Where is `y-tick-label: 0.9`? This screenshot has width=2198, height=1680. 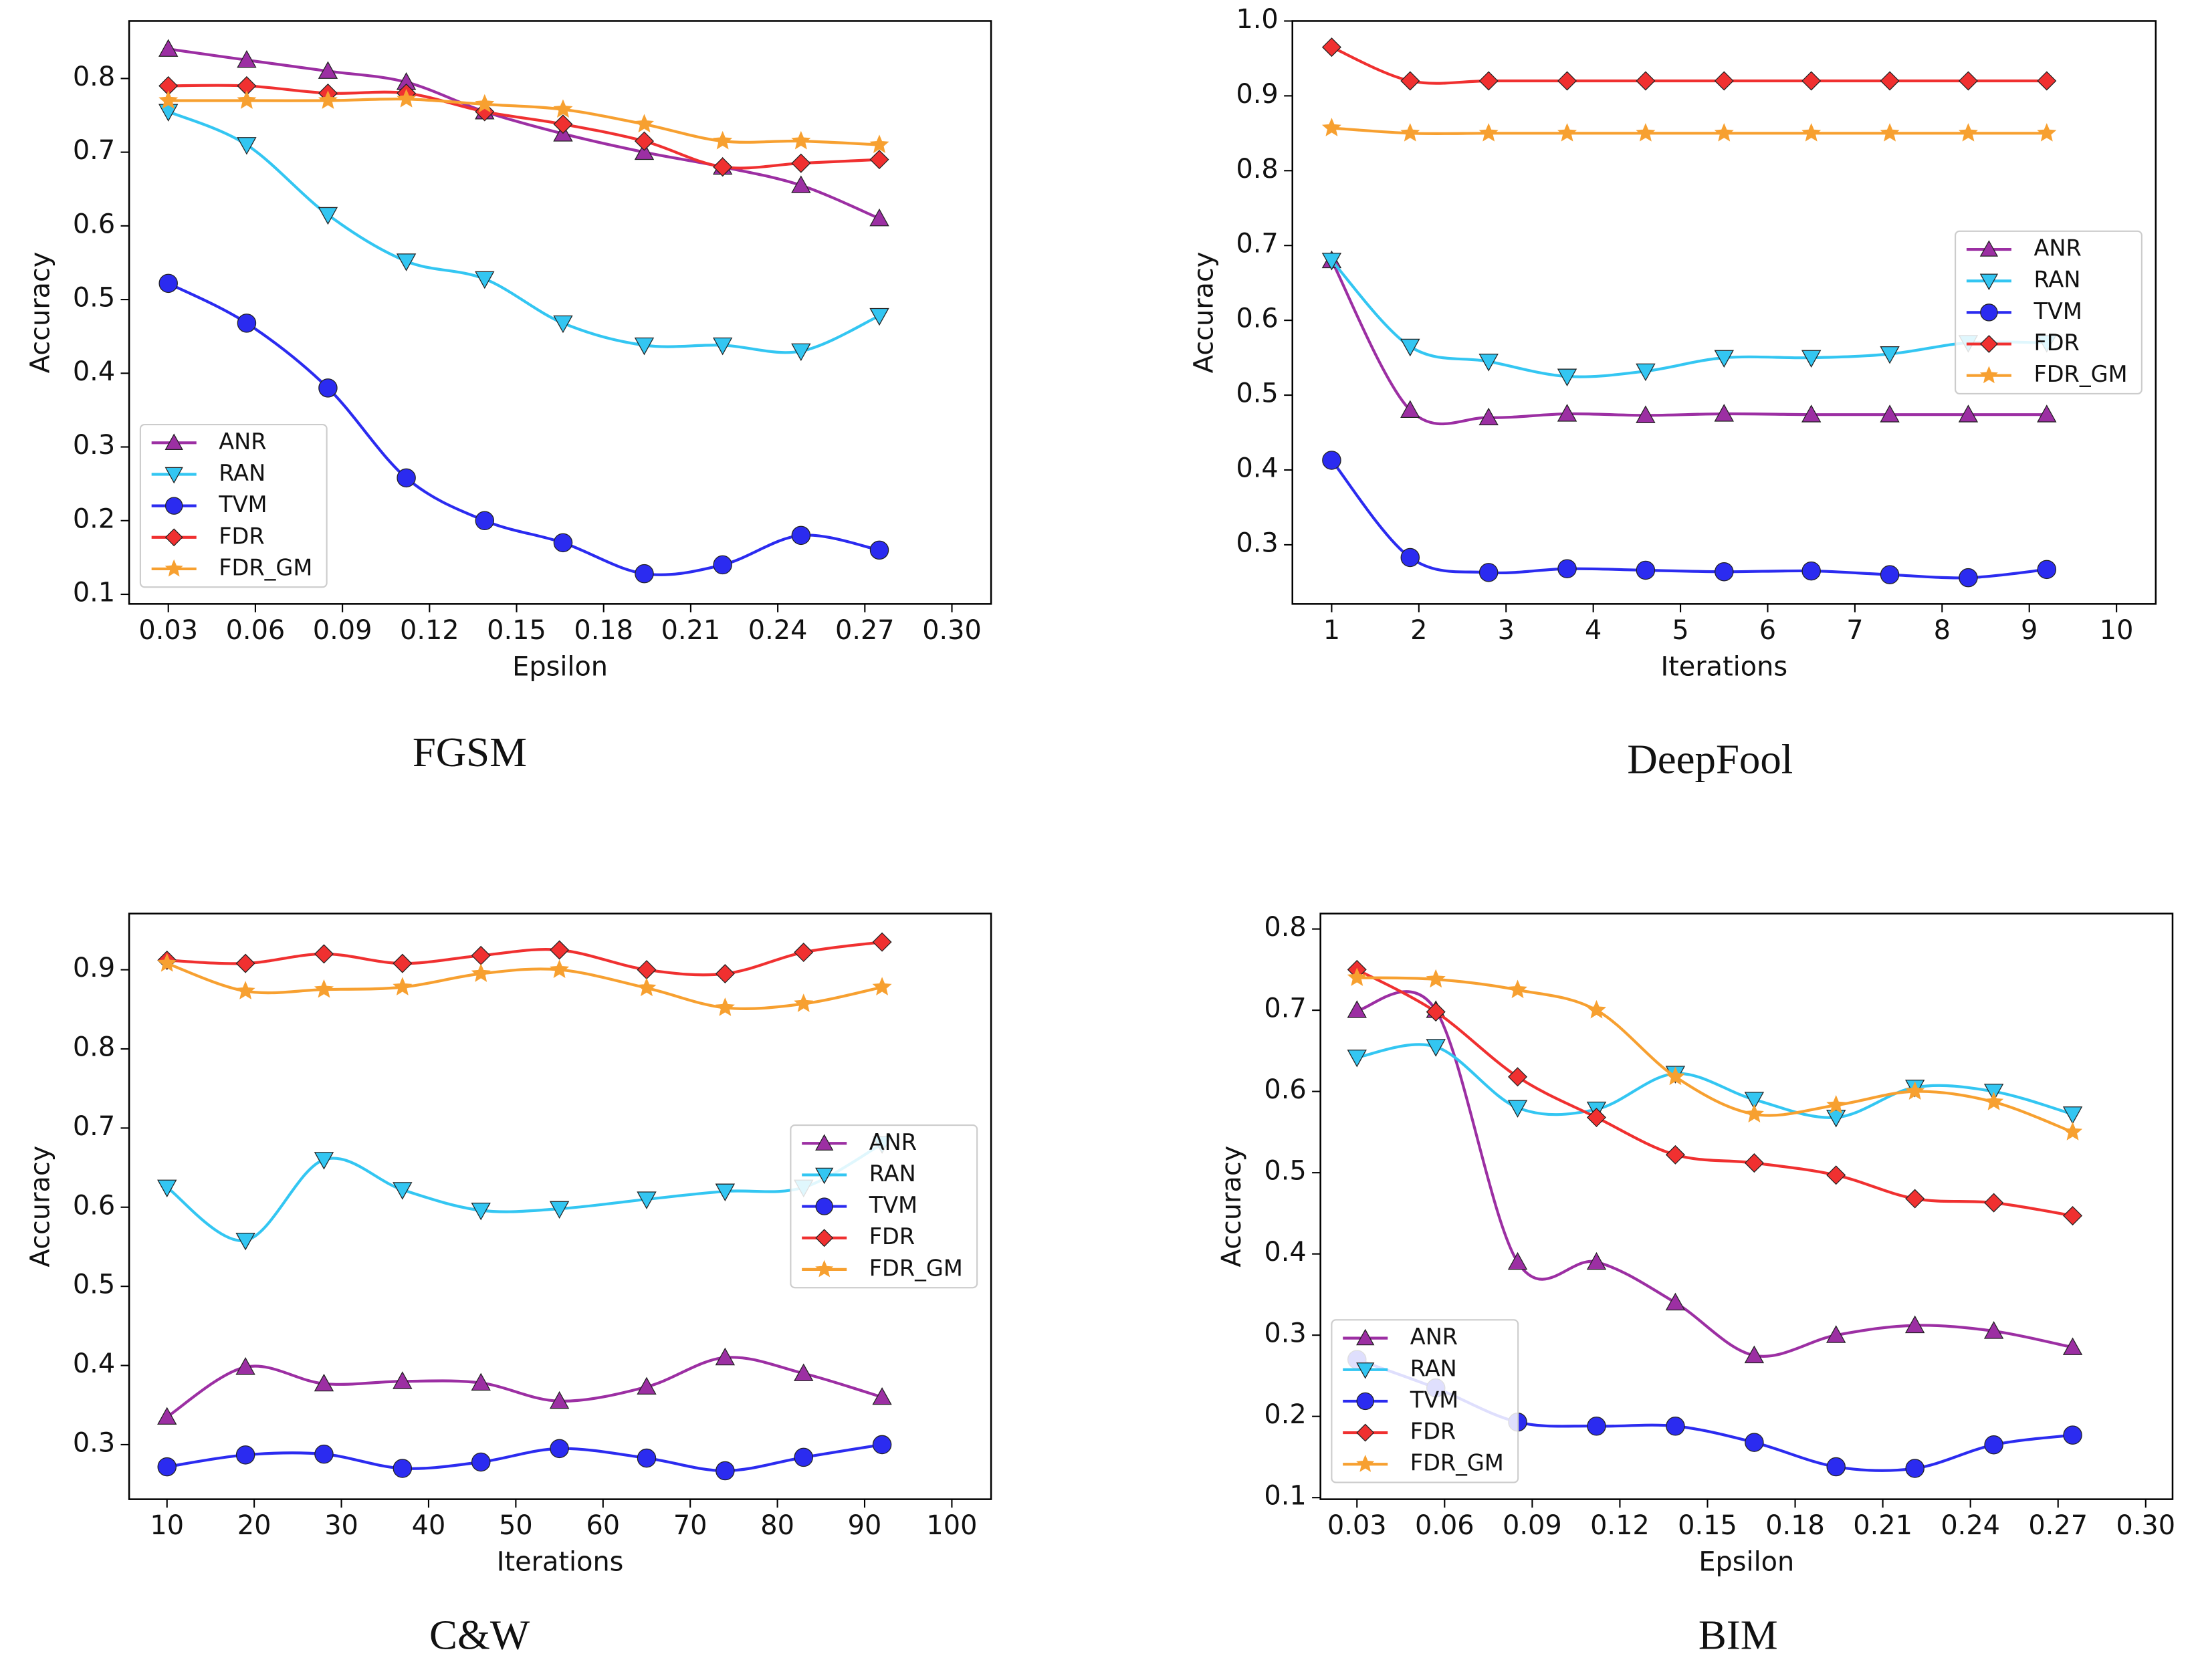
y-tick-label: 0.9 is located at coordinates (1257, 94).